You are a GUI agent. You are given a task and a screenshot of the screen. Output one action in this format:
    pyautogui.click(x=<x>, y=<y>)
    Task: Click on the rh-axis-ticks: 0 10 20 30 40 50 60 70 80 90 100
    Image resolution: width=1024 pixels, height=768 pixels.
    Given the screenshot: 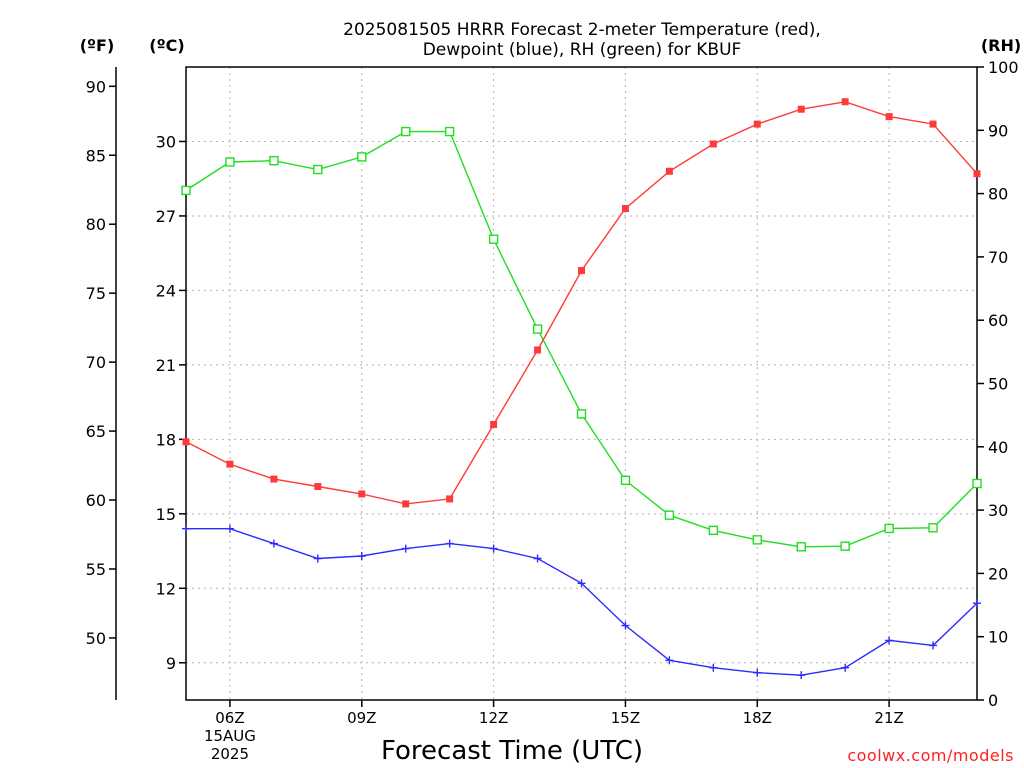 What is the action you would take?
    pyautogui.click(x=998, y=384)
    